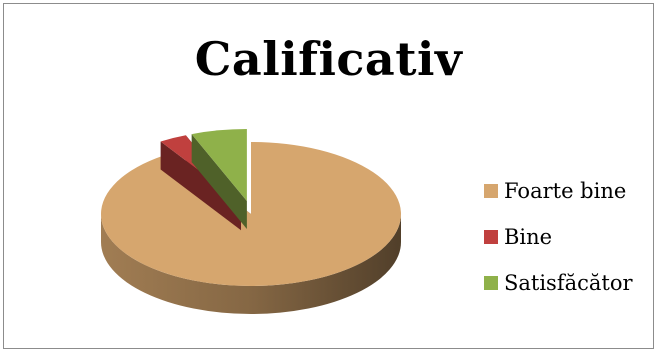 This screenshot has width=659, height=354. I want to click on legend-item-satisf-c-tor: Satisfăcător, so click(558, 283).